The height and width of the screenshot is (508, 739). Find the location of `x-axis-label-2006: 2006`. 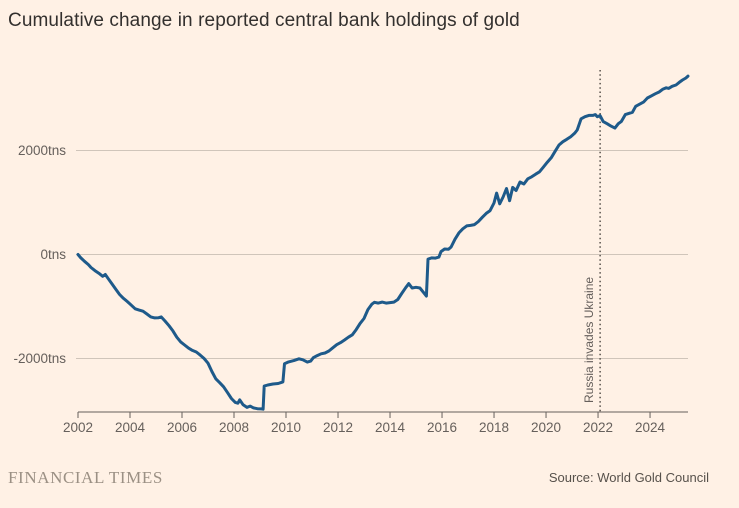

x-axis-label-2006: 2006 is located at coordinates (182, 427).